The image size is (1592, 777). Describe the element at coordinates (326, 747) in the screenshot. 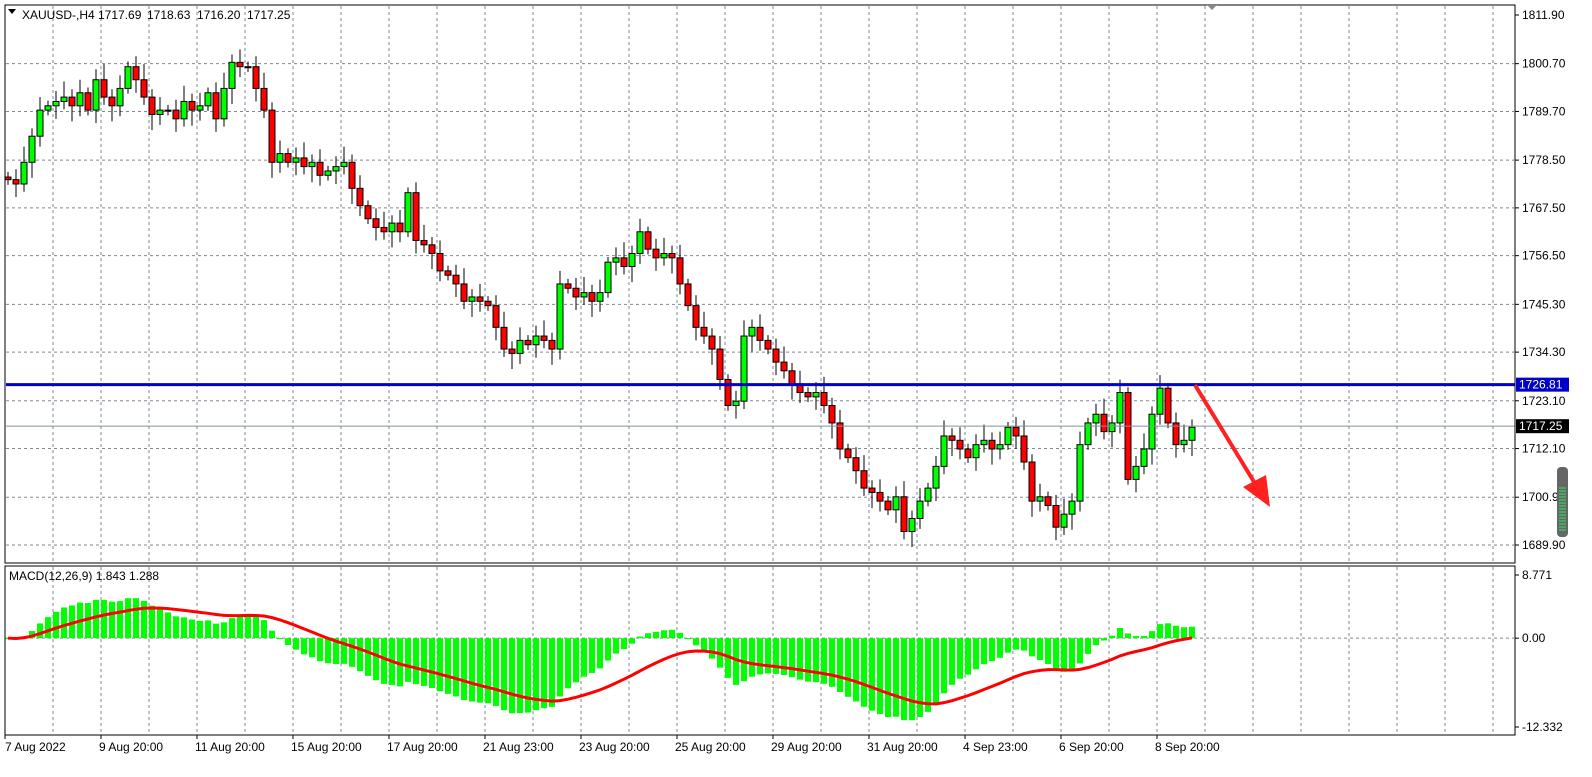

I see `time-label: 15 Aug 20:00` at that location.